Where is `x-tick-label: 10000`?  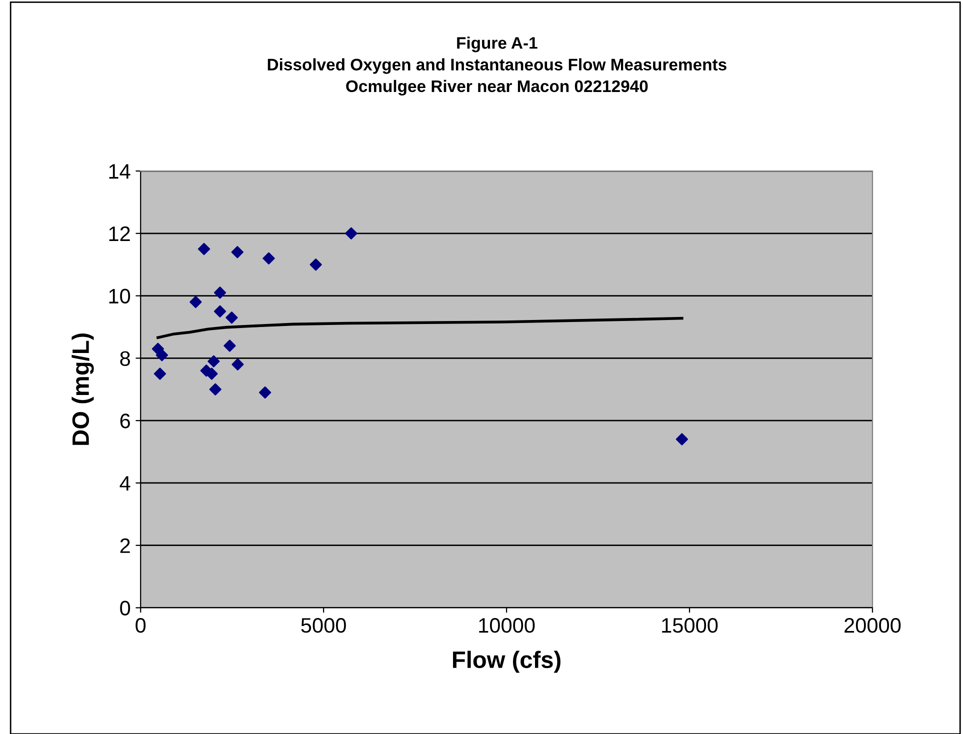
x-tick-label: 10000 is located at coordinates (507, 625).